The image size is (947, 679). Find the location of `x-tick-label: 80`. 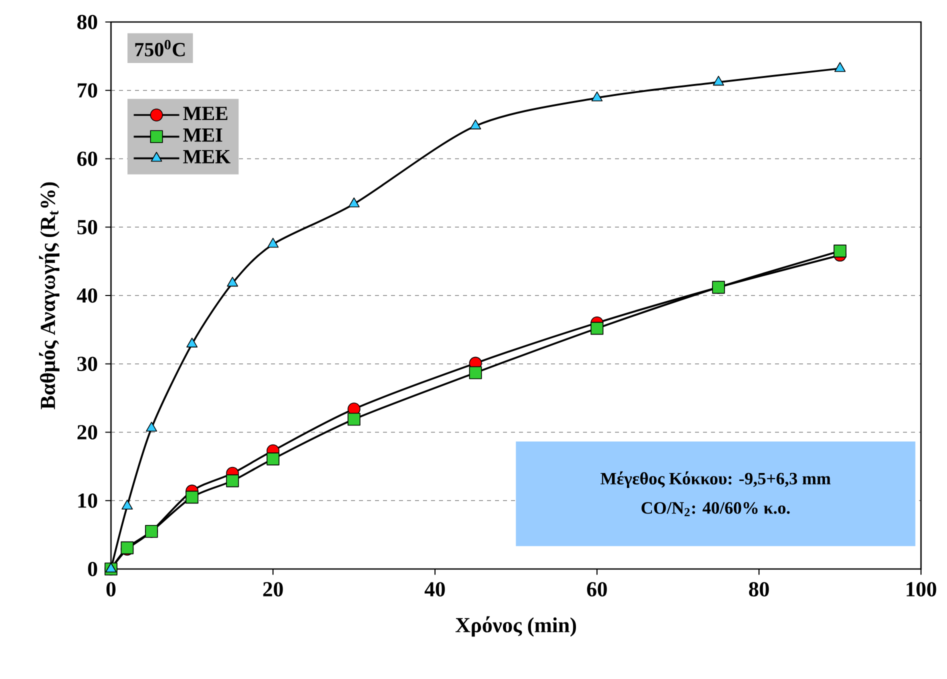

x-tick-label: 80 is located at coordinates (759, 589).